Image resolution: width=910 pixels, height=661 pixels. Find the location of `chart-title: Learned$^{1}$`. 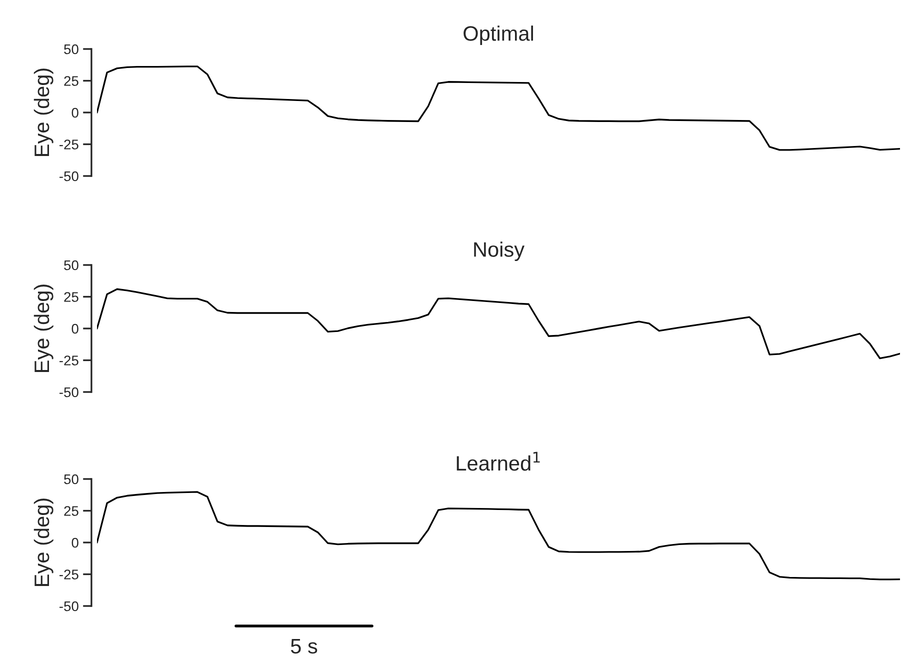

chart-title: Learned$^{1}$ is located at coordinates (498, 461).